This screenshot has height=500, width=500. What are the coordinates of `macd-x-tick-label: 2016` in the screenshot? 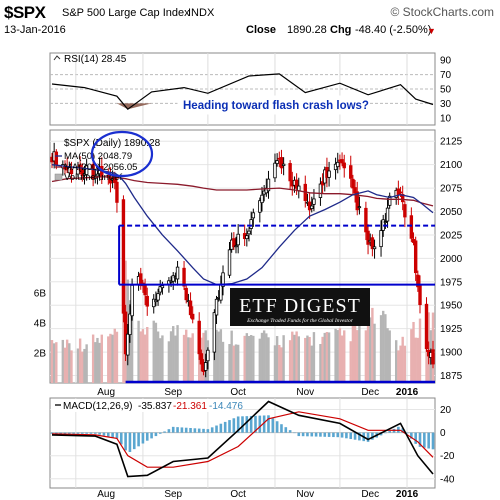 It's located at (407, 494).